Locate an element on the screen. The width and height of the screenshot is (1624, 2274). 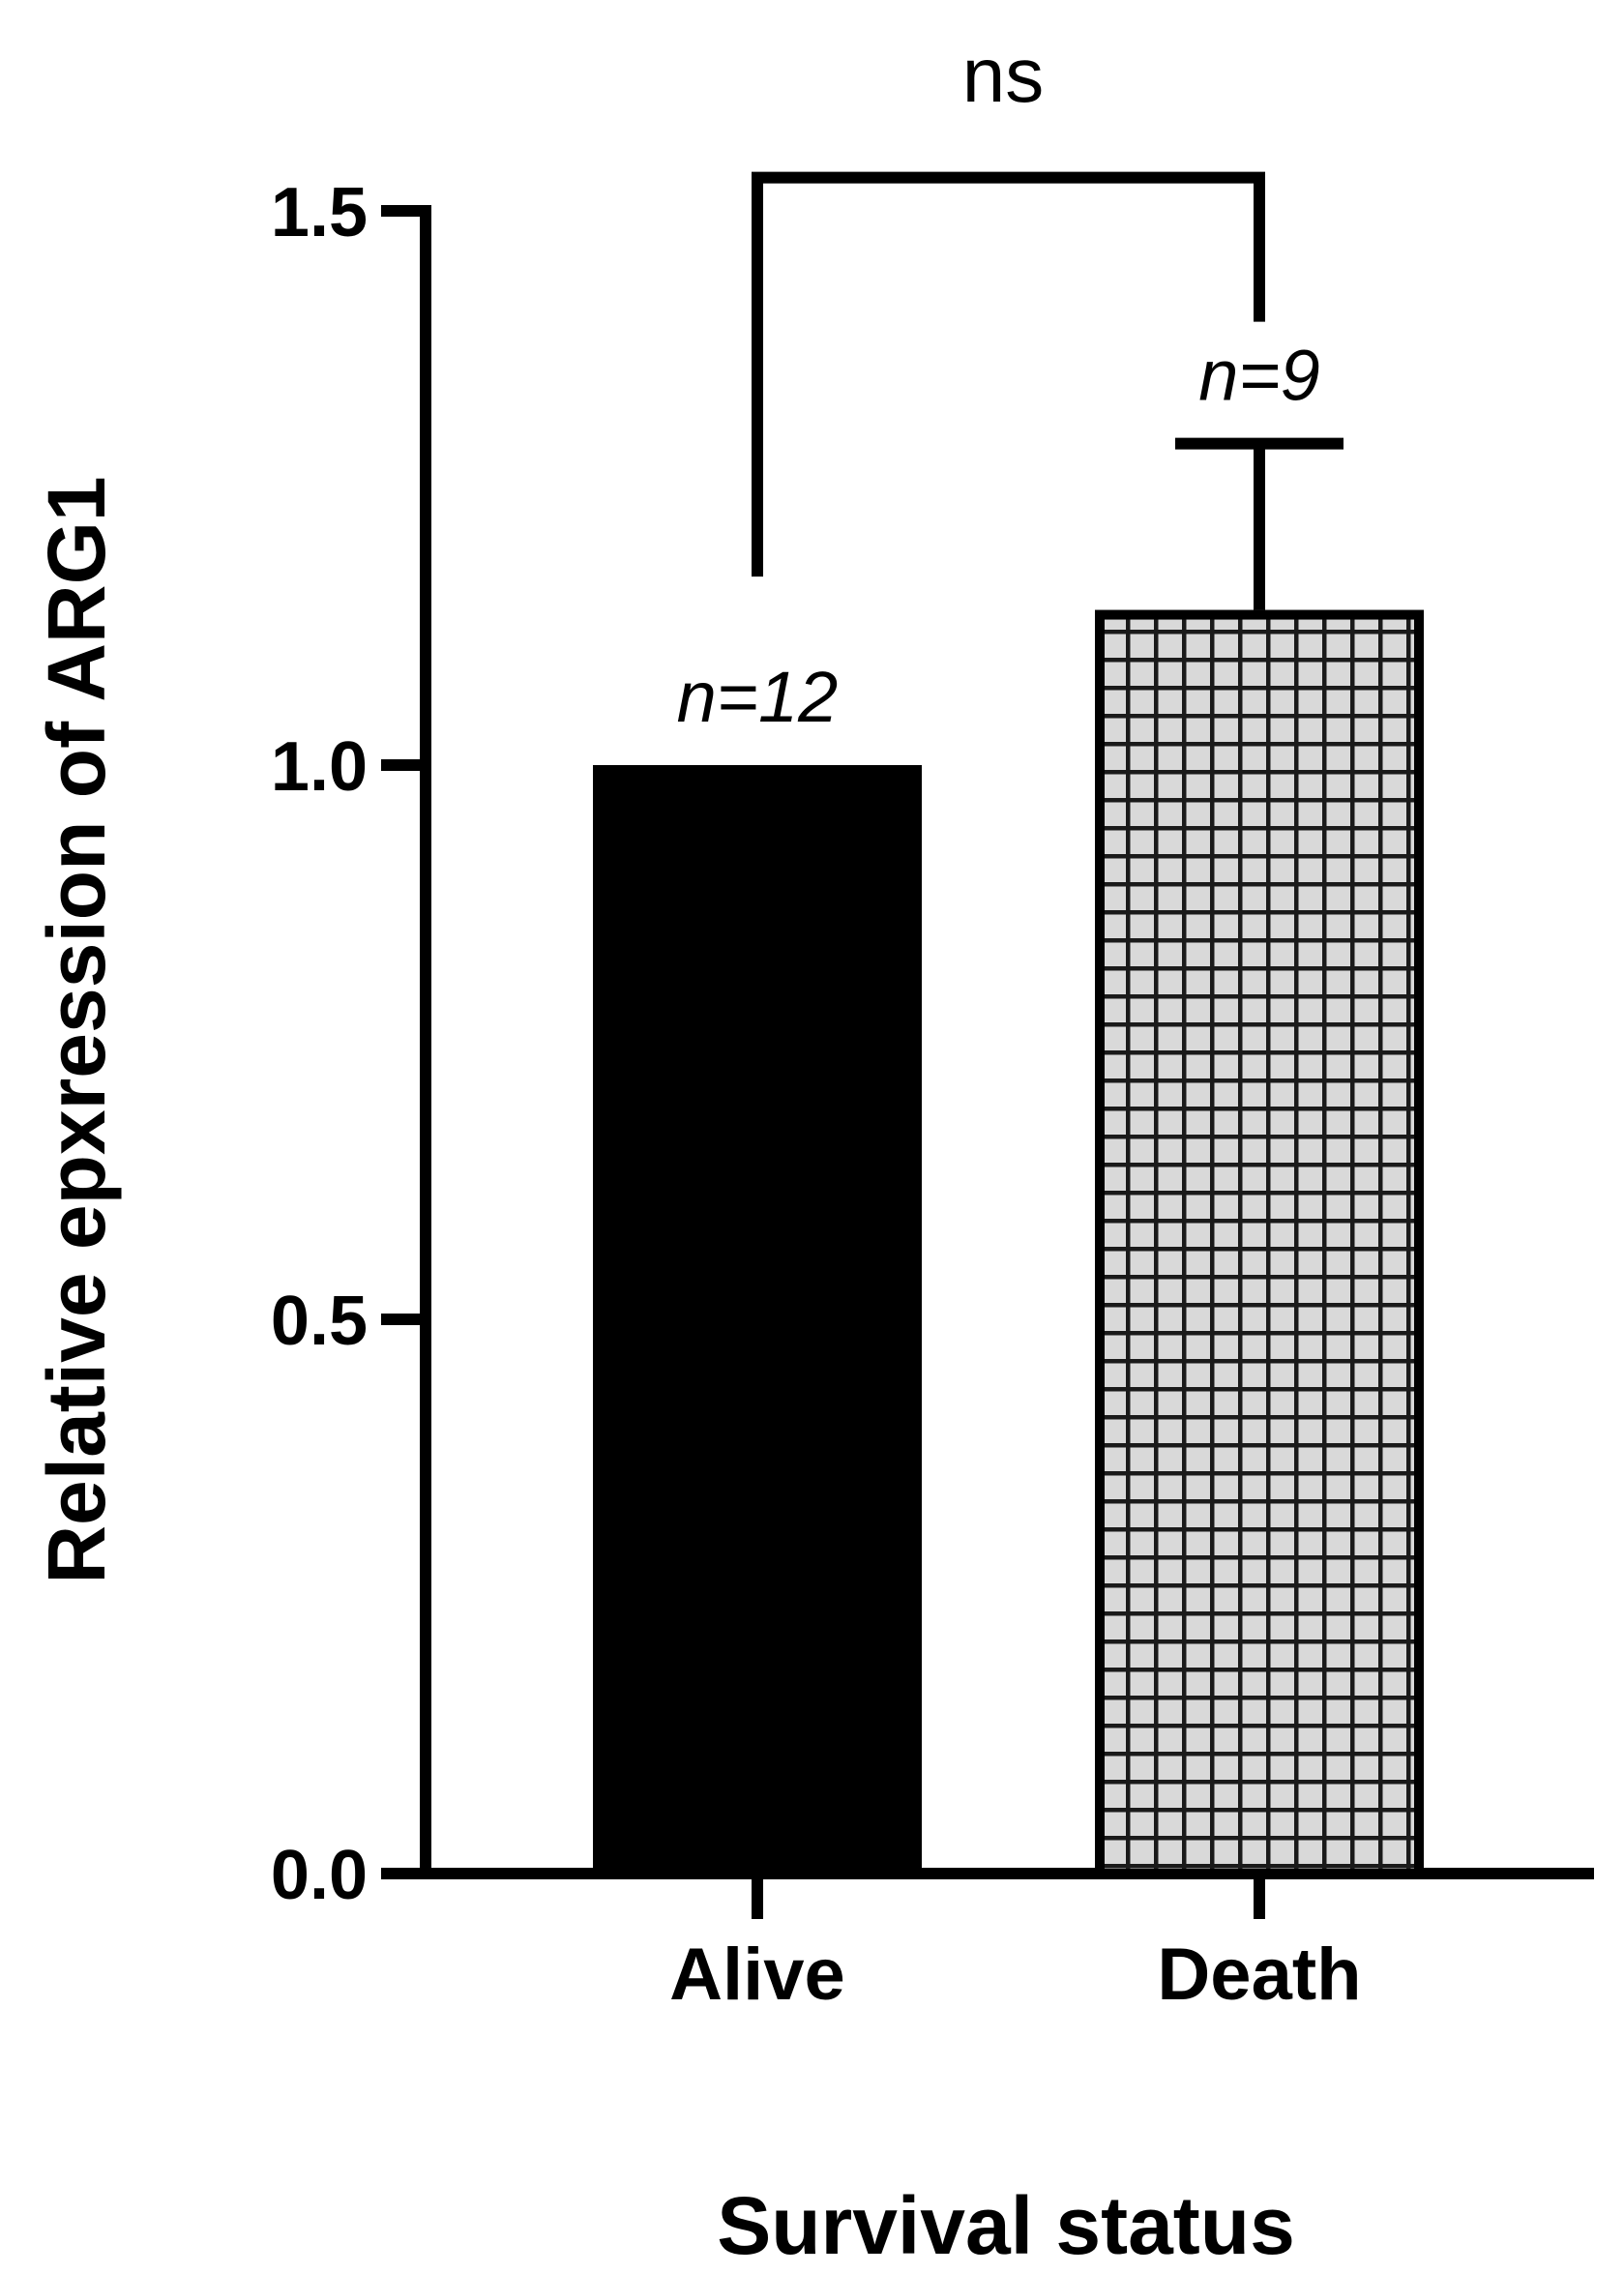
n-label: n=9 is located at coordinates (1259, 376).